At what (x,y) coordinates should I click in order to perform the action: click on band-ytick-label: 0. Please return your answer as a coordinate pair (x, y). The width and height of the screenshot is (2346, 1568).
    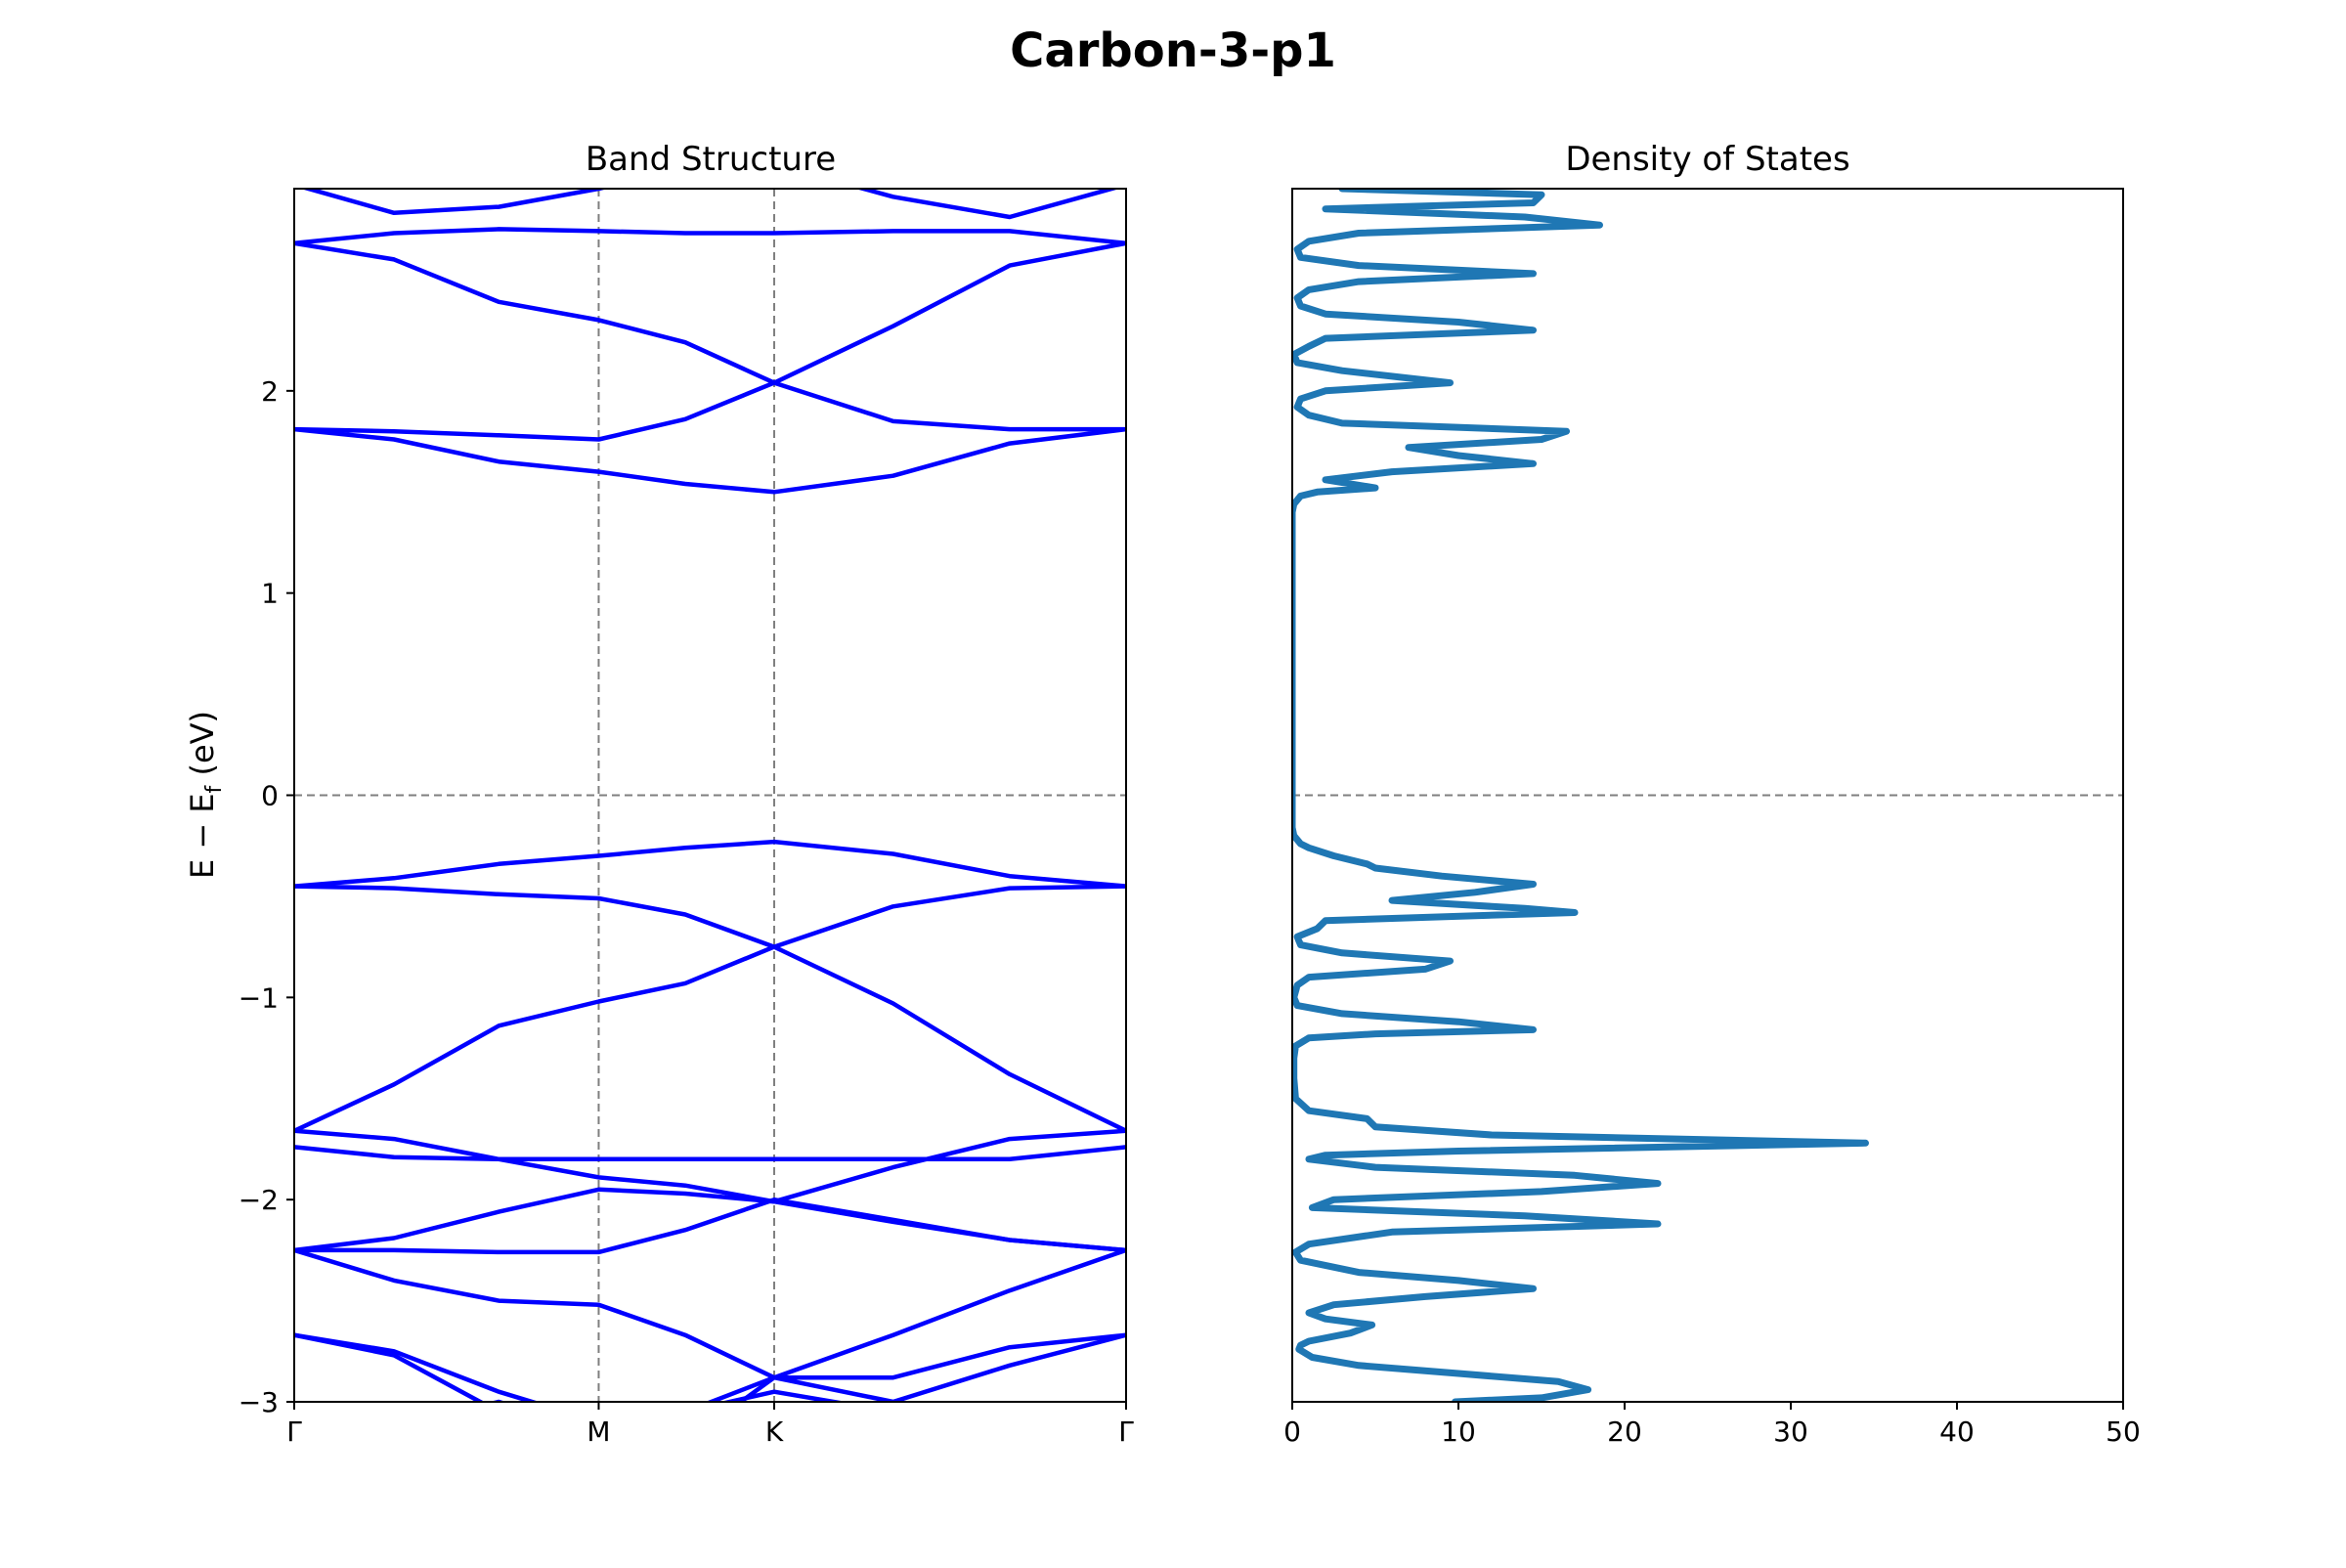
    Looking at the image, I should click on (270, 796).